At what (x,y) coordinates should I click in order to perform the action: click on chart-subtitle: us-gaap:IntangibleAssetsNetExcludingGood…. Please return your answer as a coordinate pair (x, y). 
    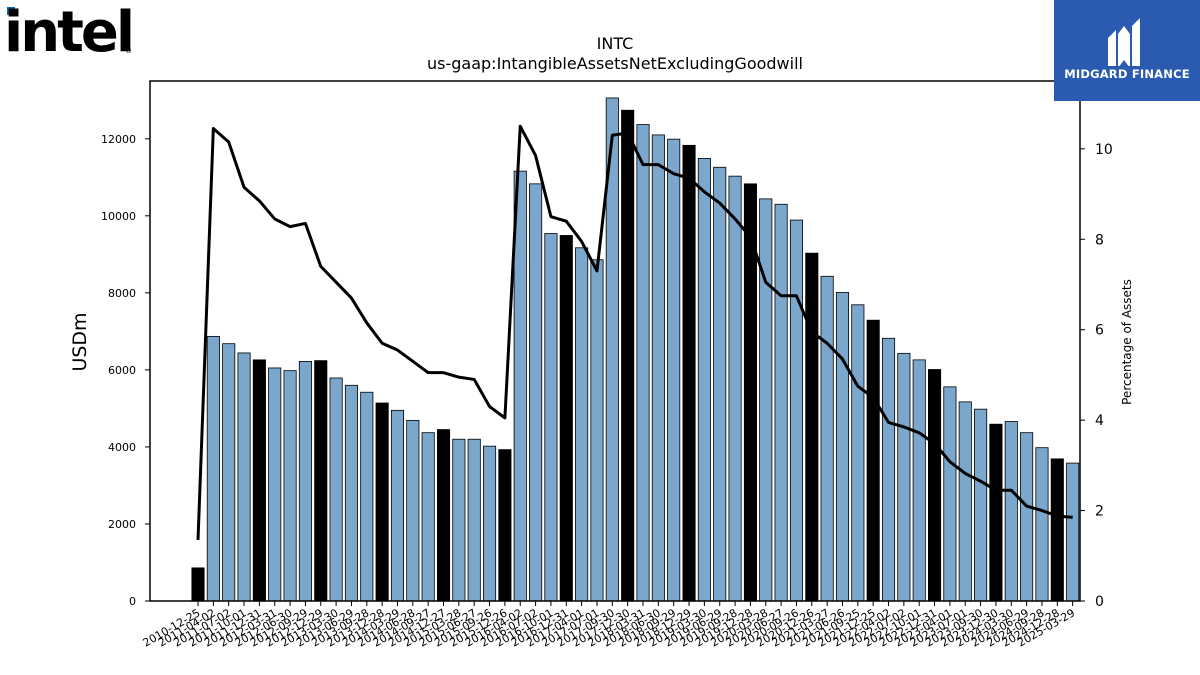
    Looking at the image, I should click on (615, 63).